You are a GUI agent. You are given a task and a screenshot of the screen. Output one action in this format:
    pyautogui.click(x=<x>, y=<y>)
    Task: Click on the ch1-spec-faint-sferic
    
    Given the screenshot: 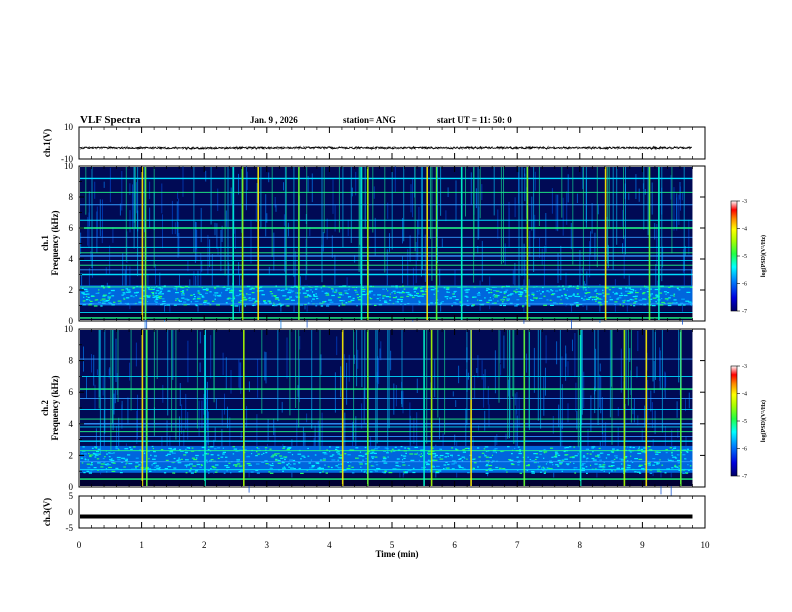 What is the action you would take?
    pyautogui.click(x=625, y=211)
    